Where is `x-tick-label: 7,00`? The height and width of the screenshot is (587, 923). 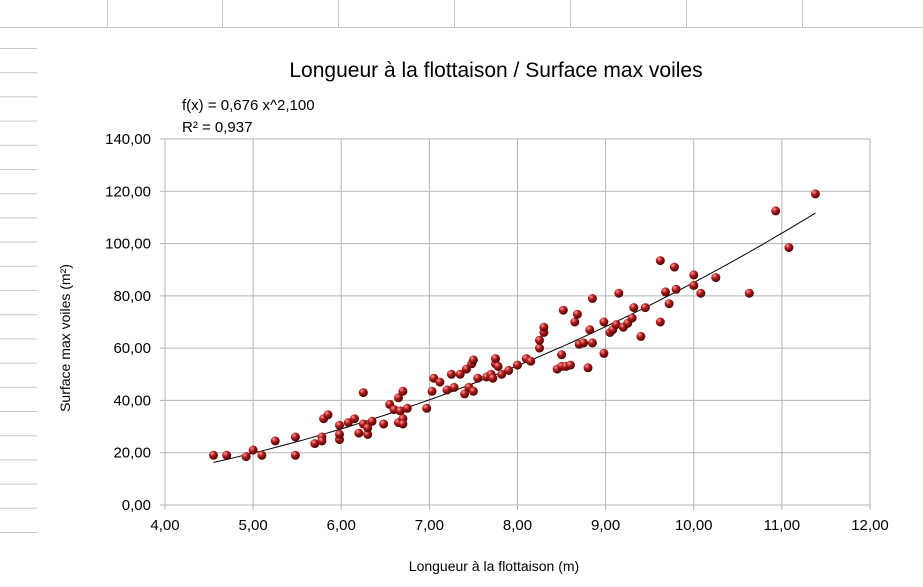 x-tick-label: 7,00 is located at coordinates (429, 525).